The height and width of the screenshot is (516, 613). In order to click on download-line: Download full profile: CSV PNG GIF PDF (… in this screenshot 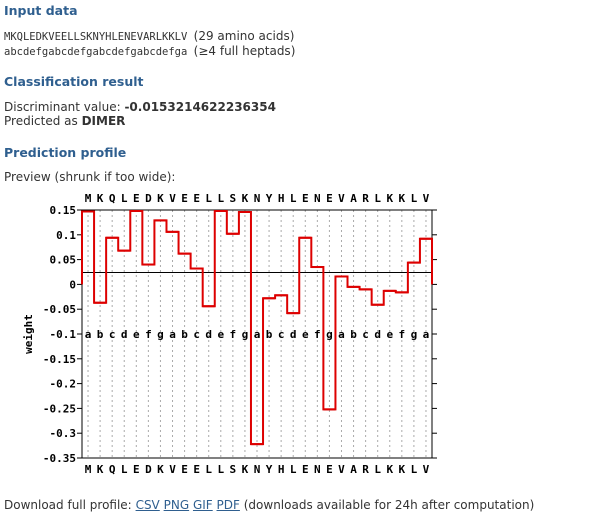, I will do `click(269, 505)`.